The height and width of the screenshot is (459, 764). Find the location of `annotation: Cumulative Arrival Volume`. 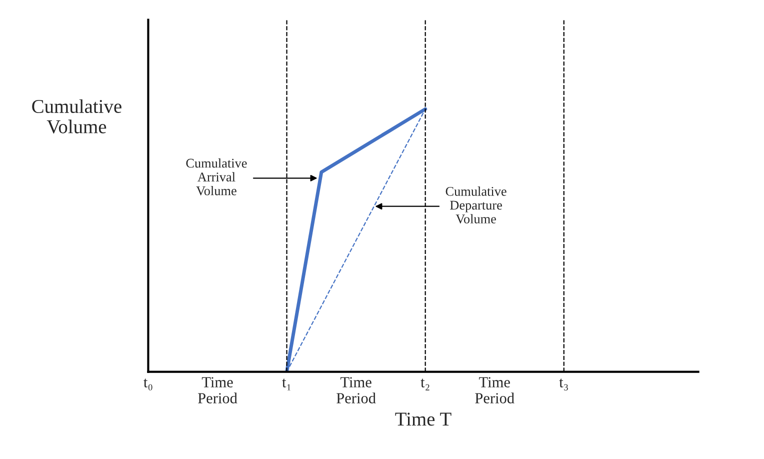

annotation: Cumulative Arrival Volume is located at coordinates (216, 177).